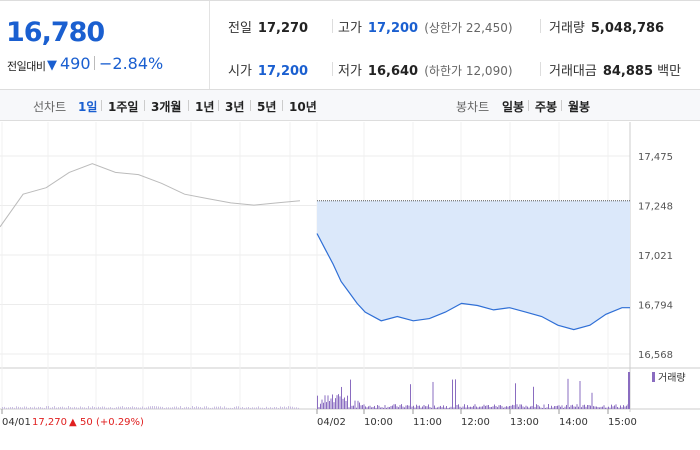 Image resolution: width=700 pixels, height=450 pixels. What do you see at coordinates (123, 107) in the screenshot?
I see `tab-1w: 1주일` at bounding box center [123, 107].